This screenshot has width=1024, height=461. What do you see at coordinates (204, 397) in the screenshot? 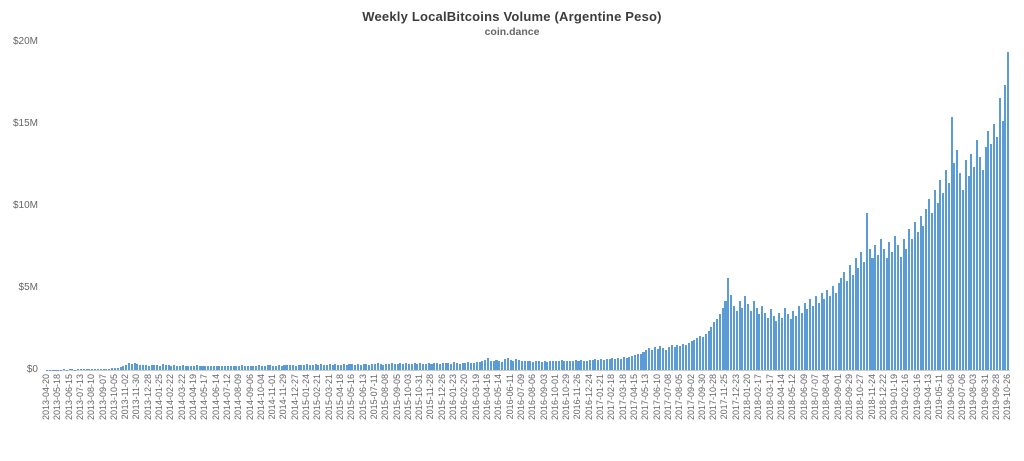
I see `x-tick-label: 2014-05-17` at bounding box center [204, 397].